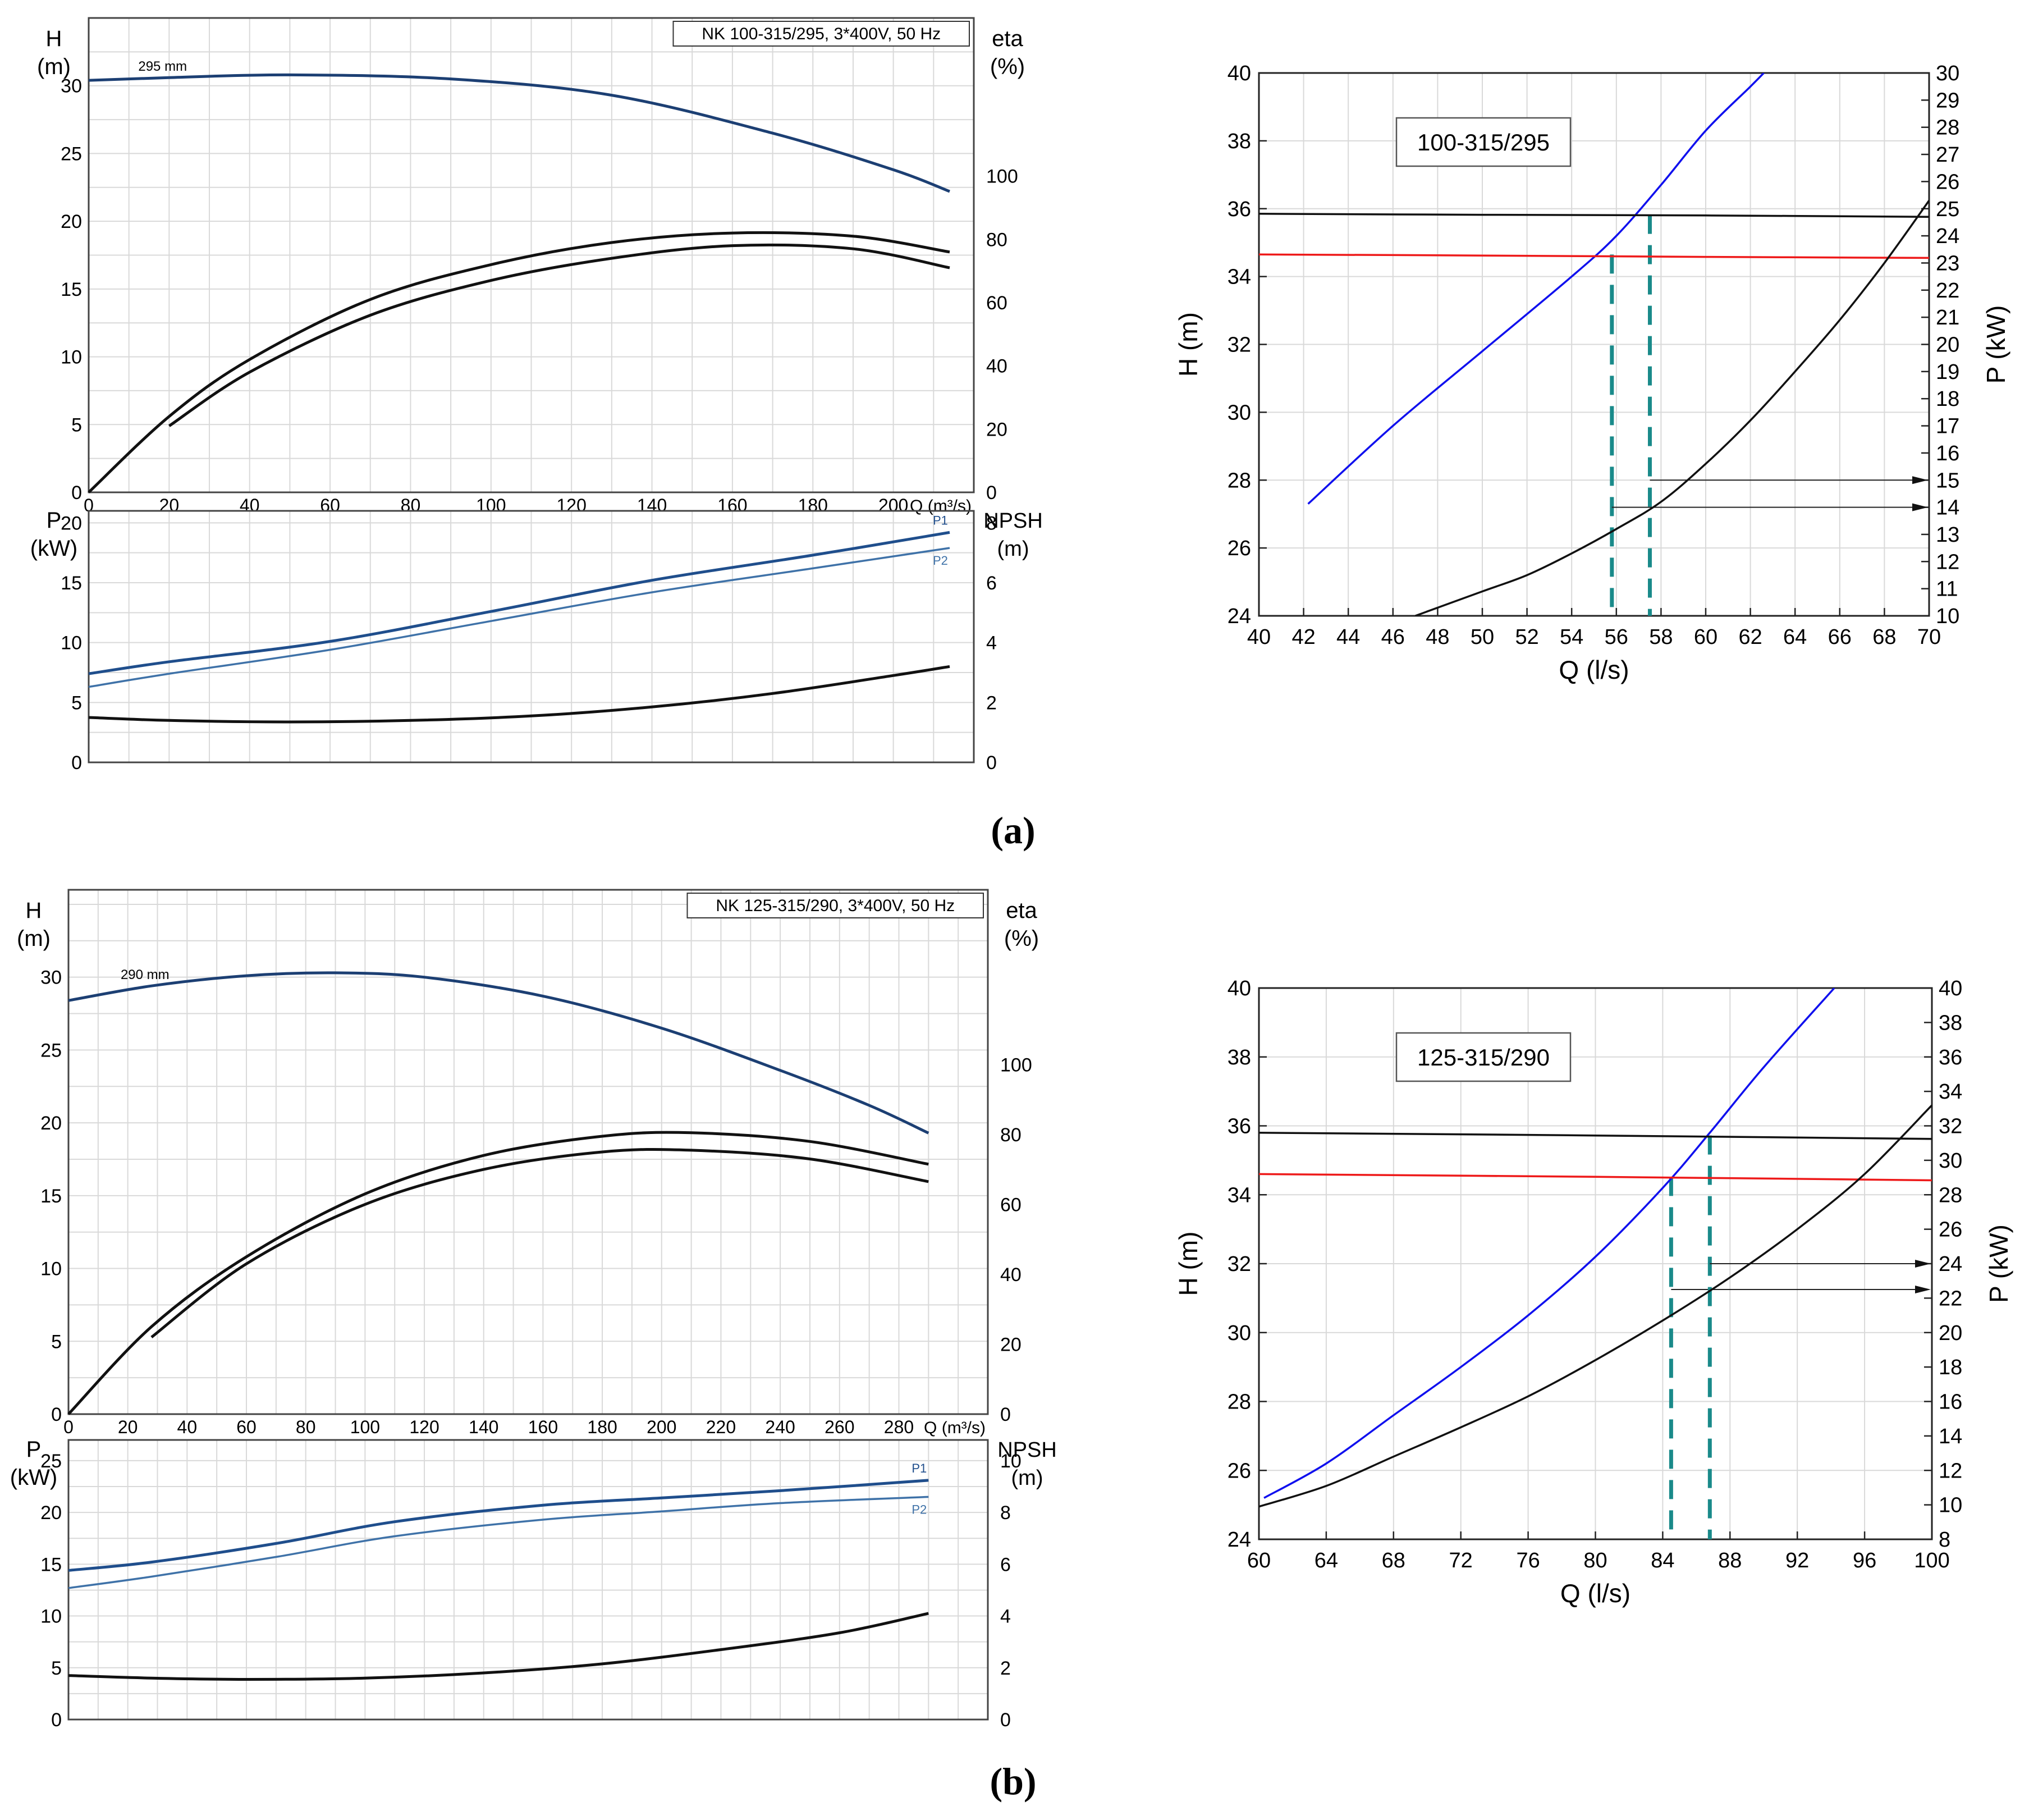 Image resolution: width=2029 pixels, height=1820 pixels. I want to click on x-tick-label: 20, so click(128, 1427).